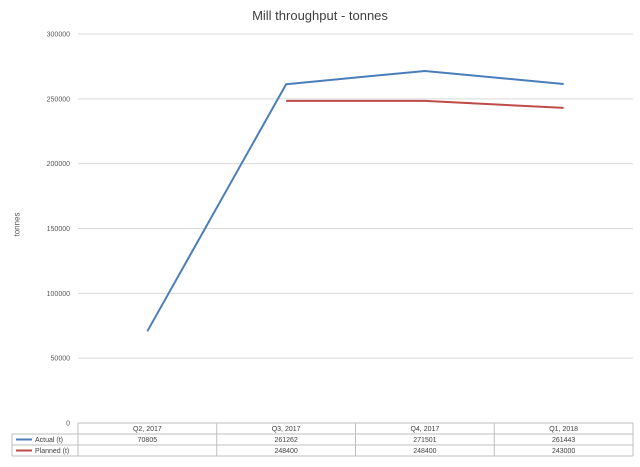 This screenshot has width=640, height=467. I want to click on x-category-label: Q3, 2017, so click(286, 429).